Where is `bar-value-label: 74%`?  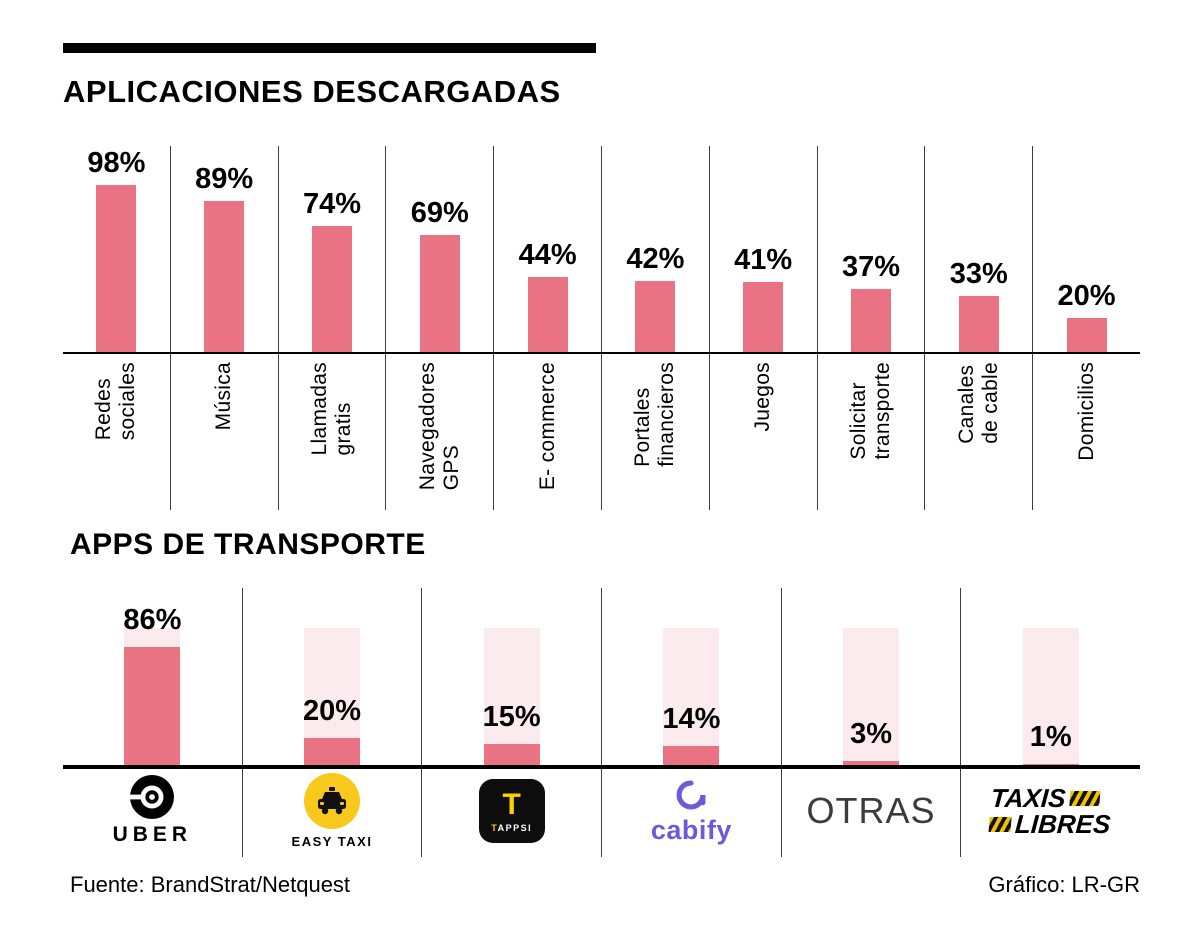 bar-value-label: 74% is located at coordinates (332, 204).